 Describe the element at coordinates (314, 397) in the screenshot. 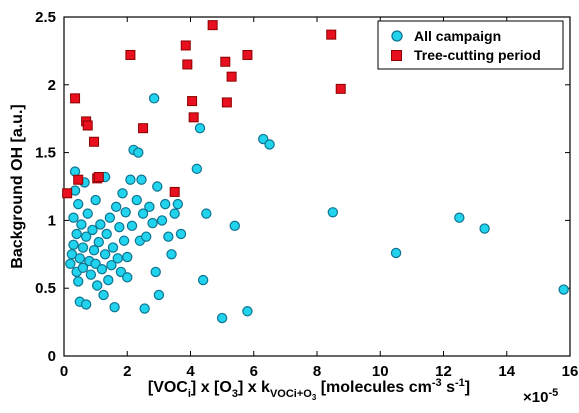

I see `x-label-sub-sub-3: 3` at that location.